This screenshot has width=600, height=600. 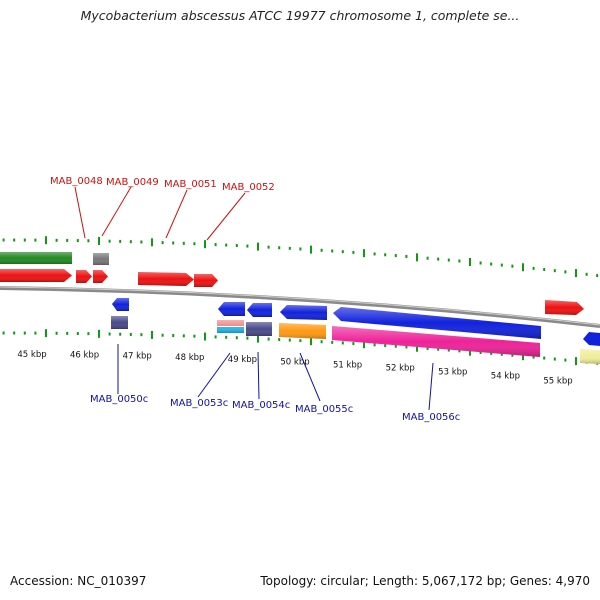 What do you see at coordinates (199, 403) in the screenshot?
I see `gene-label-mab-0053c: MAB_0053c` at bounding box center [199, 403].